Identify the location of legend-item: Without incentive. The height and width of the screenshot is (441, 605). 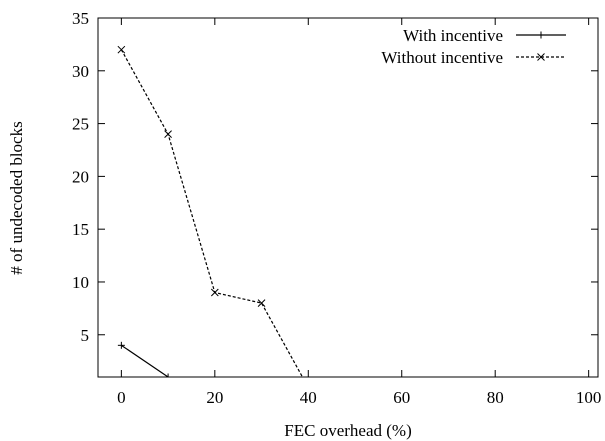
(473, 57).